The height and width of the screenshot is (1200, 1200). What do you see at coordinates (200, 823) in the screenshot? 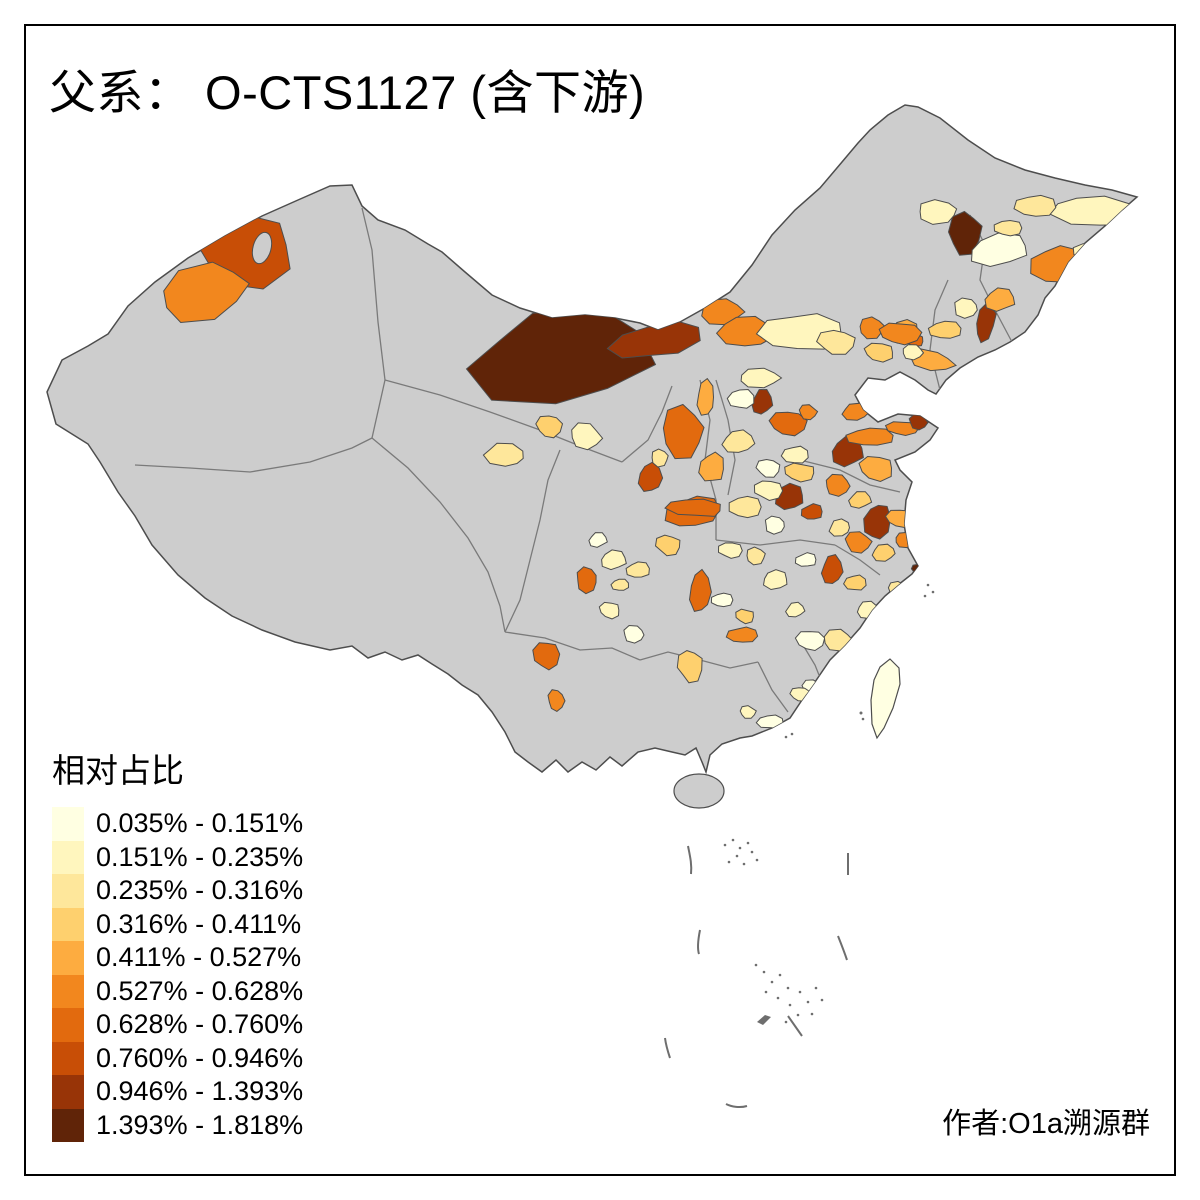
I see `legend-label: 0.035% - 0.151%` at bounding box center [200, 823].